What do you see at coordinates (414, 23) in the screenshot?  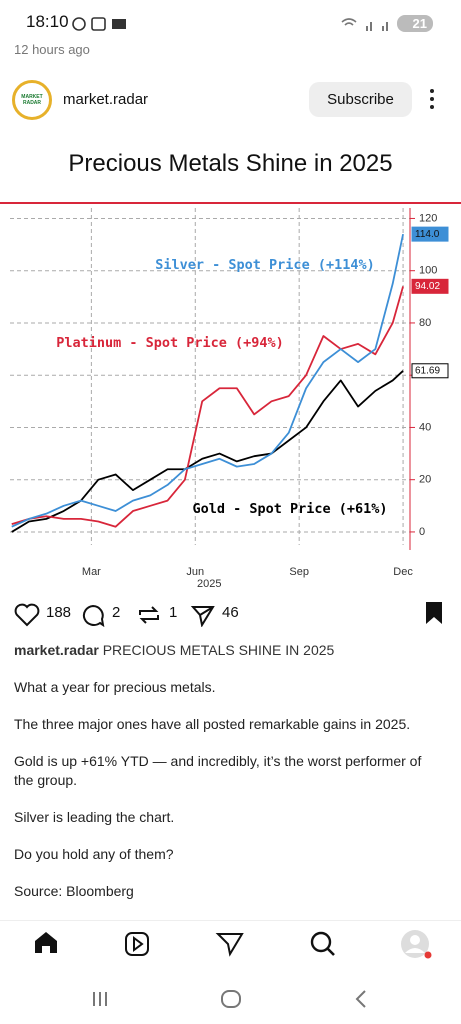 I see `battery: 21` at bounding box center [414, 23].